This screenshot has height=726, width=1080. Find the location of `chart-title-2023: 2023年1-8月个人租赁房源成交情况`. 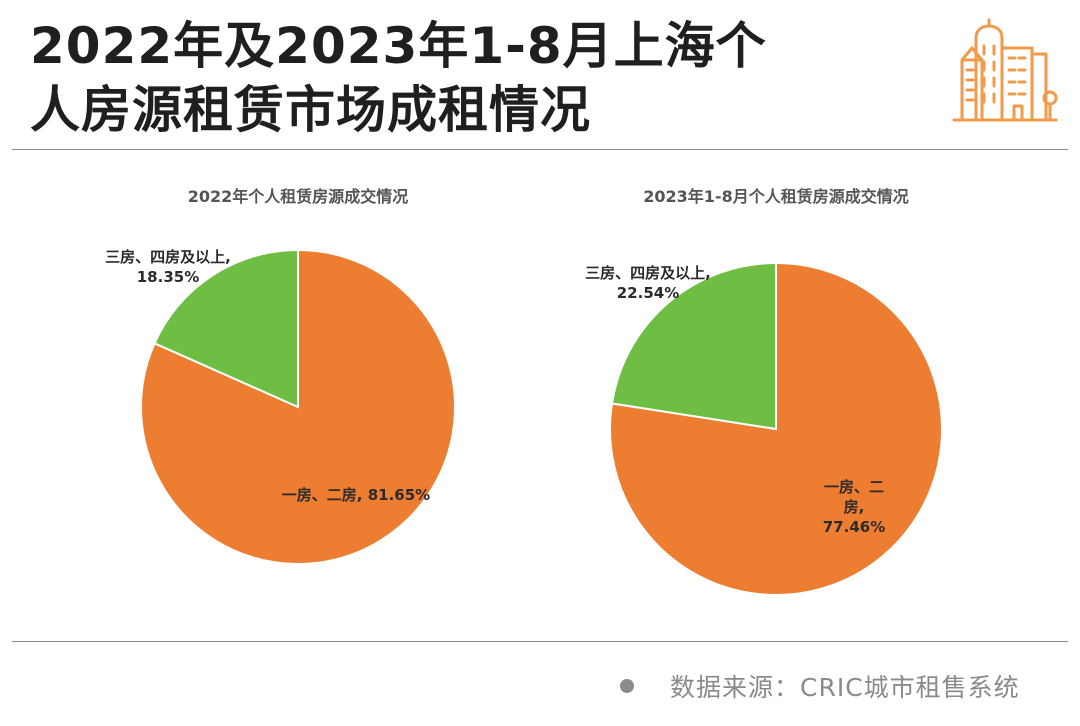

chart-title-2023: 2023年1-8月个人租赁房源成交情况 is located at coordinates (775, 196).